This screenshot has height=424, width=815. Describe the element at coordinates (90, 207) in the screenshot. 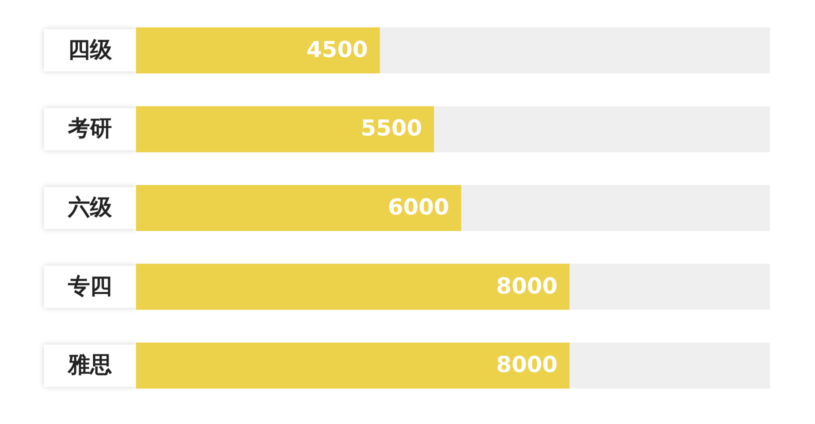

I see `y-tick-label: 六级` at that location.